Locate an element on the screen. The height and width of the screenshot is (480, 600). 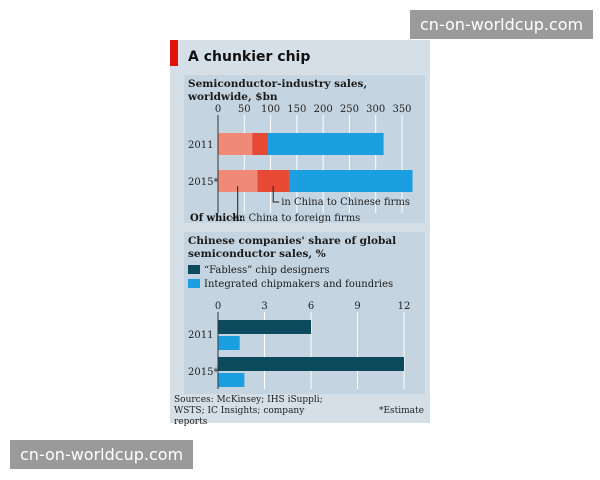
legend-label-fabless: “Fabless” chip designers is located at coordinates (267, 270).